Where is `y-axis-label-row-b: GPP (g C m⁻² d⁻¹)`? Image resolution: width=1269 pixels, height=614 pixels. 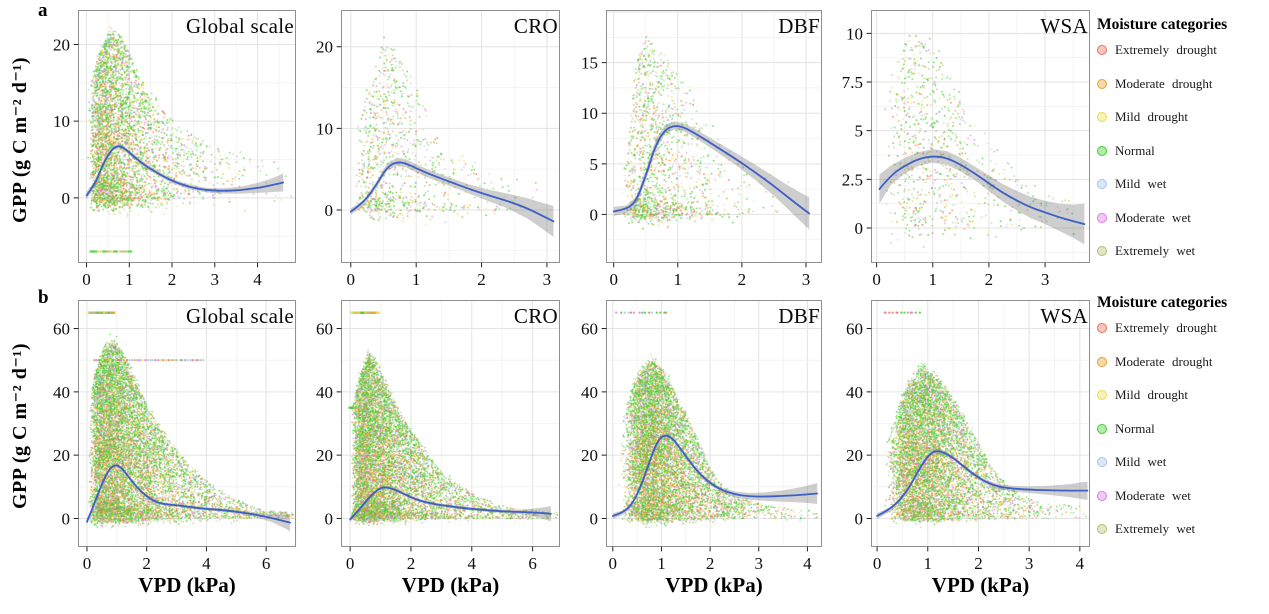
y-axis-label-row-b: GPP (g C m⁻² d⁻¹) is located at coordinates (20, 425).